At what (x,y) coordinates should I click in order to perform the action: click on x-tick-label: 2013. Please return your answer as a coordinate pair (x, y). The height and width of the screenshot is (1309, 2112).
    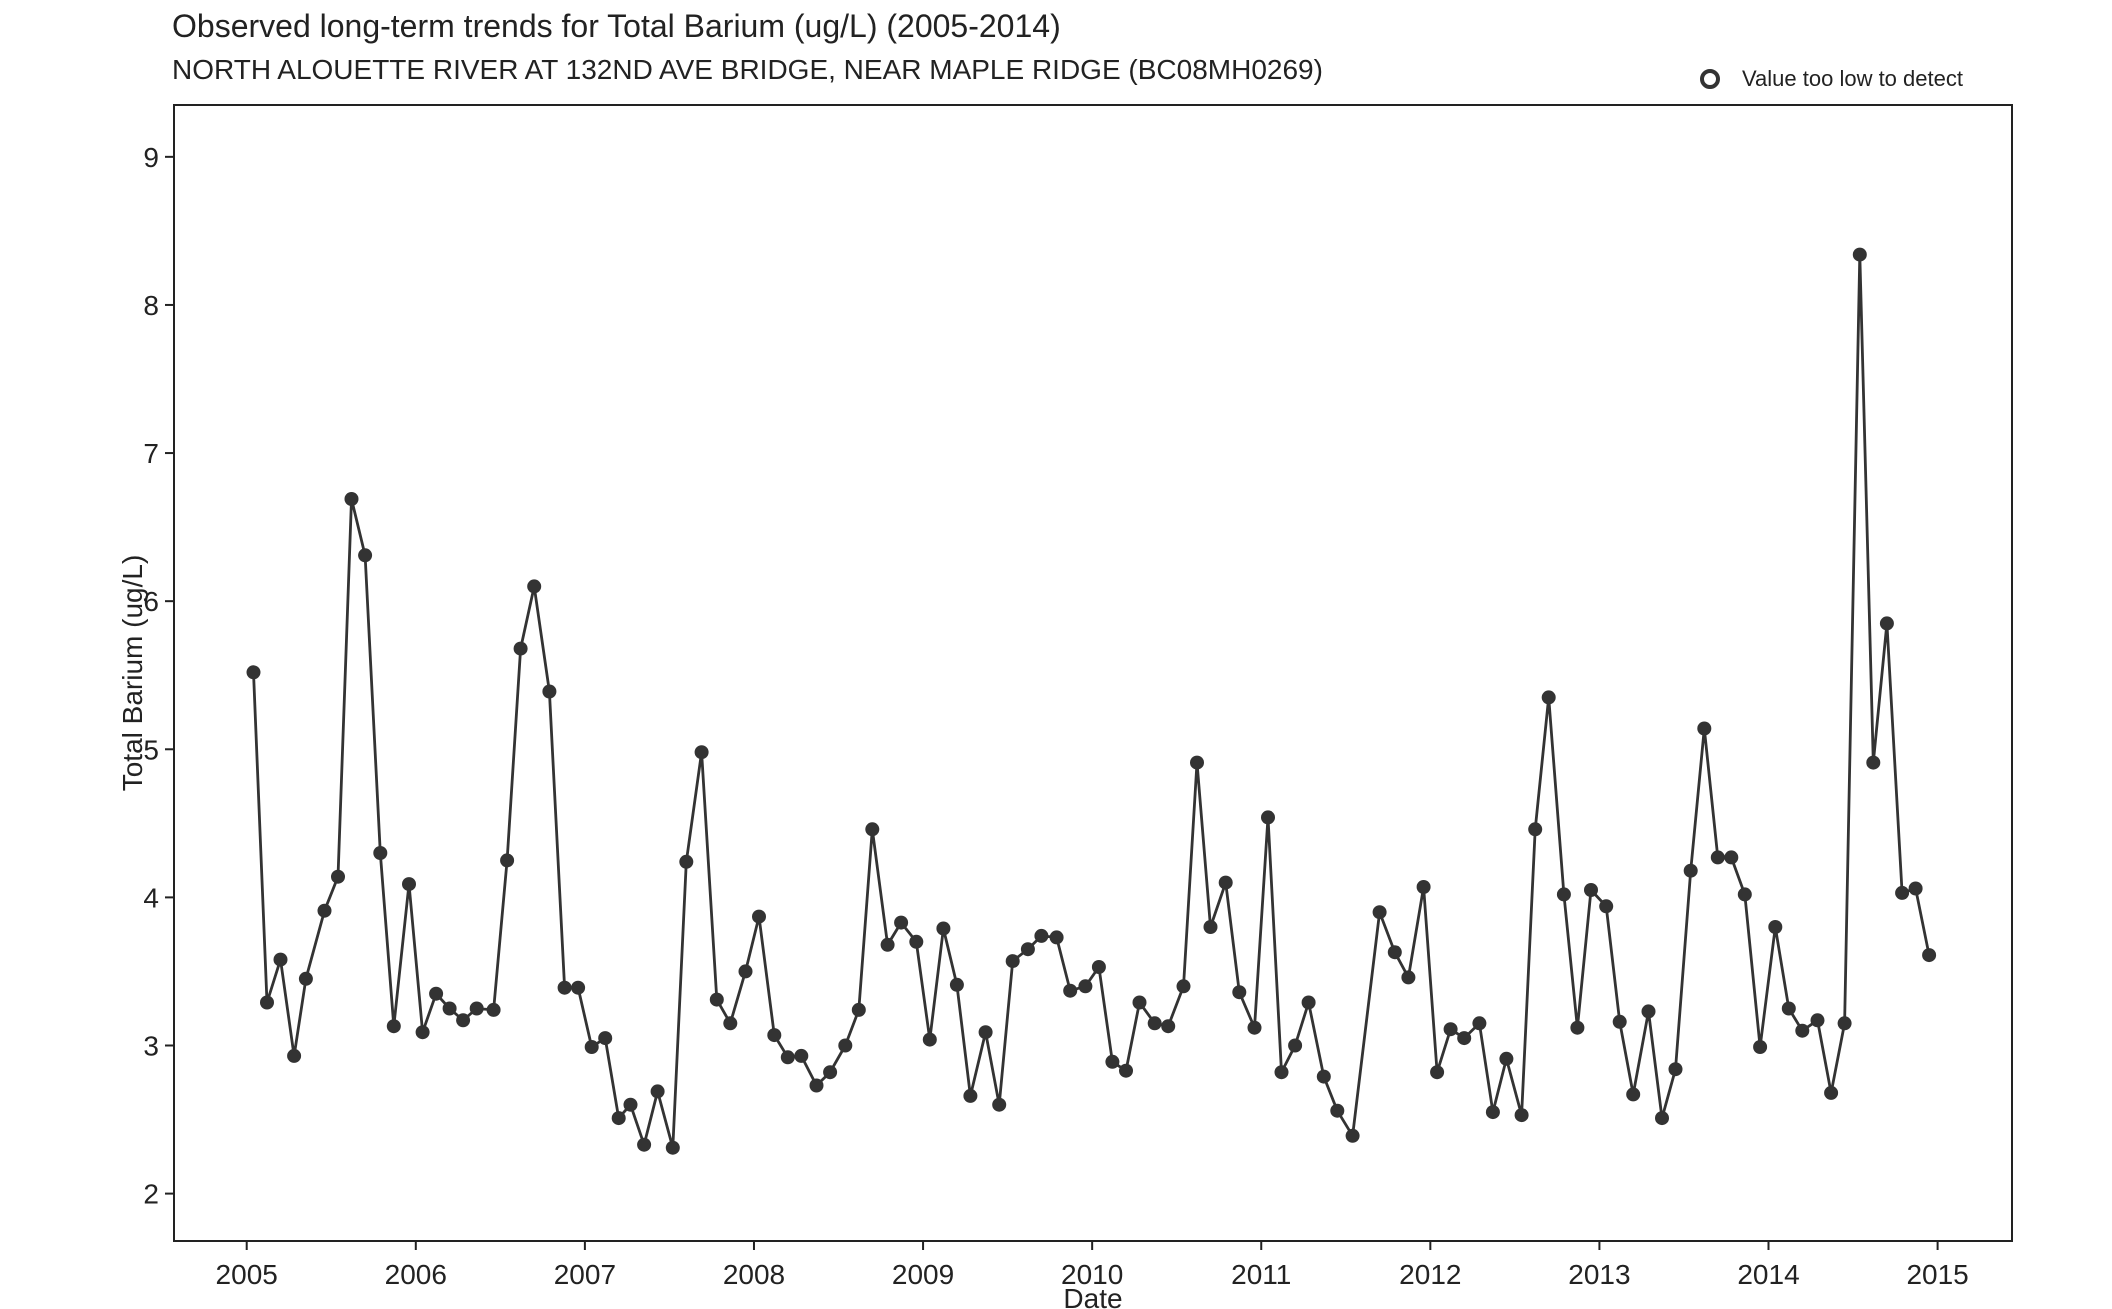
    Looking at the image, I should click on (1599, 1274).